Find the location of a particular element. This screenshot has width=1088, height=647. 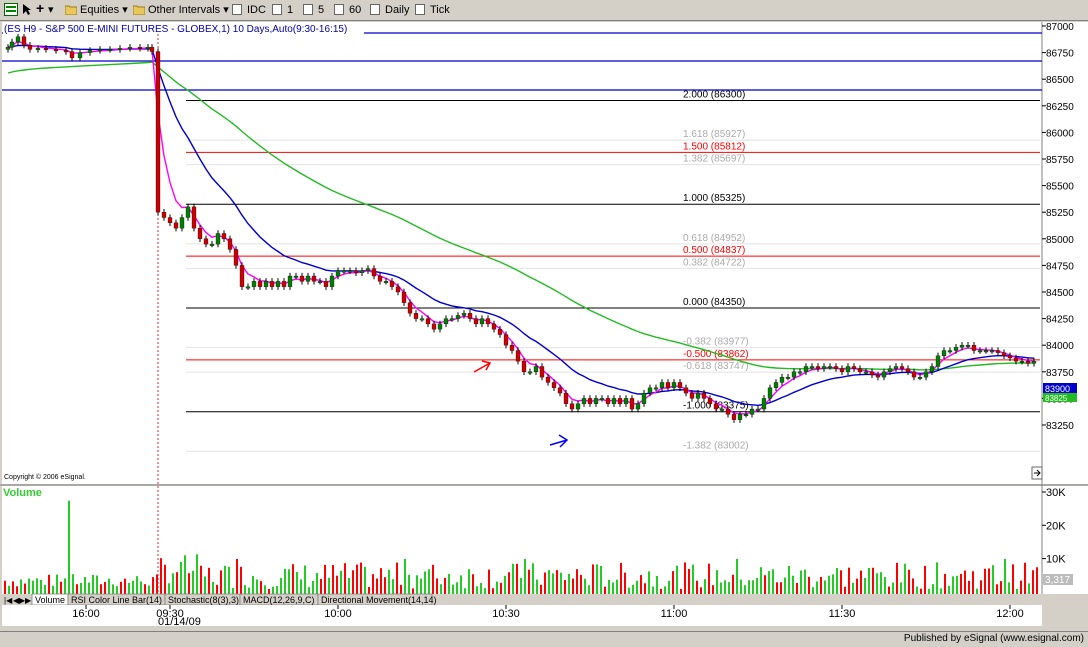

daily-button: Daily is located at coordinates (389, 10).